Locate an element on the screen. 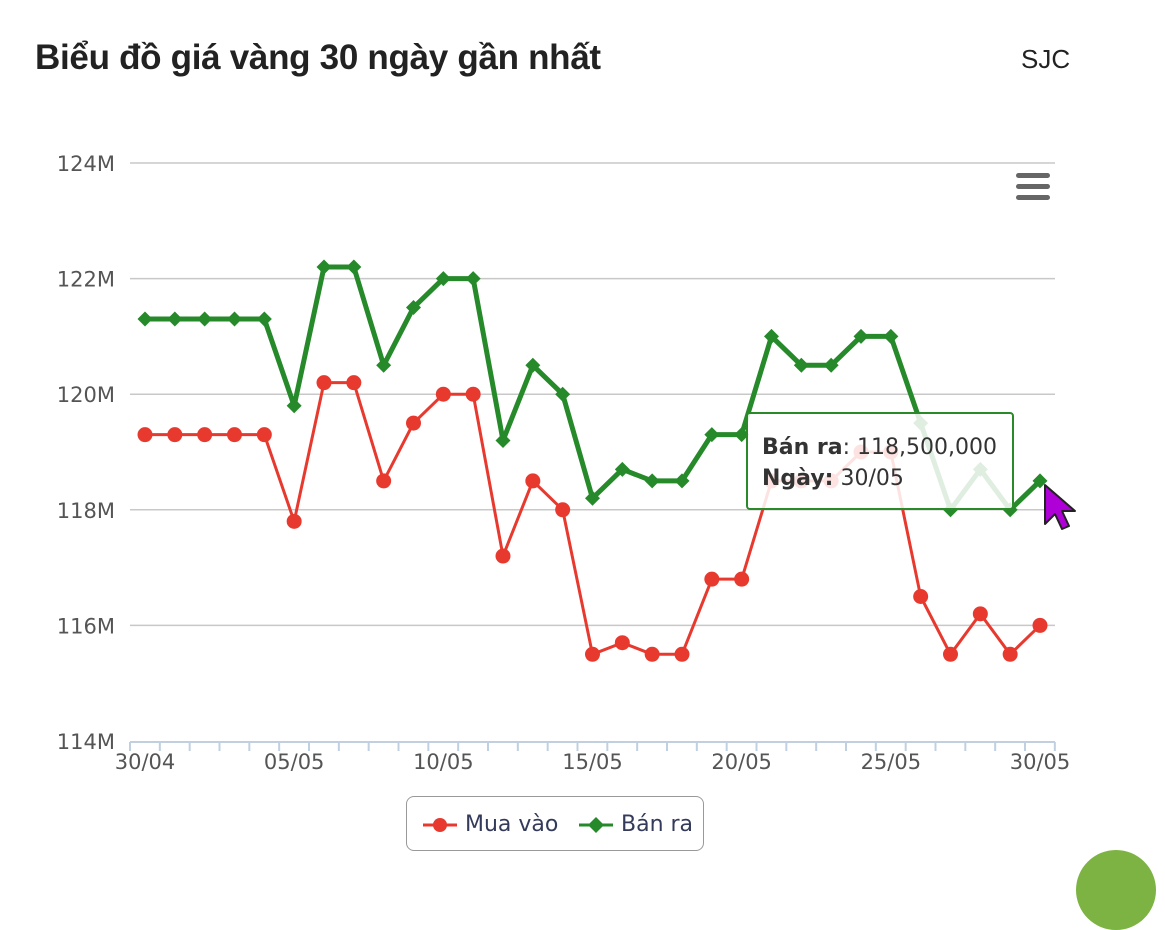 The image size is (1165, 930). x-axis is located at coordinates (592, 746).